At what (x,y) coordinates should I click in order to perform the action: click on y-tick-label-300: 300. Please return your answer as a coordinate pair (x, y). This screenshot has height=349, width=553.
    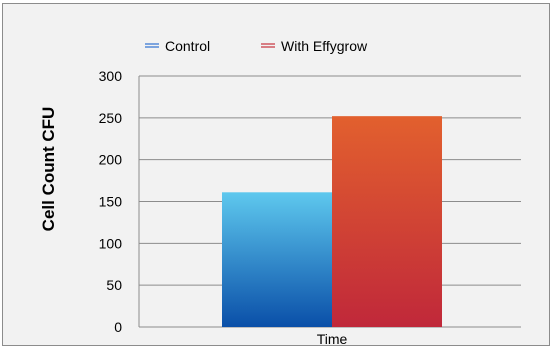
    Looking at the image, I should click on (111, 76).